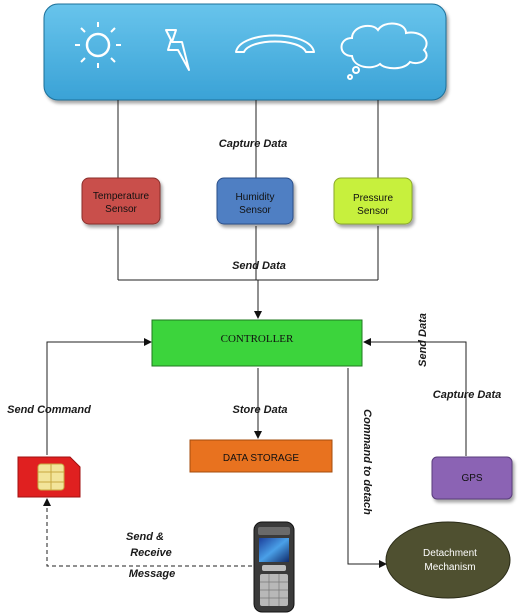 The image size is (520, 616). I want to click on cloud-icon, so click(384, 51).